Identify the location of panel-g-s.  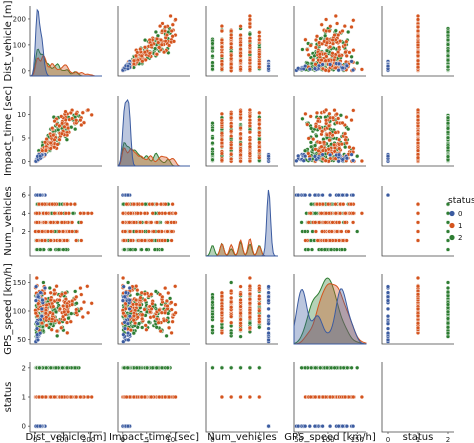
(417, 309).